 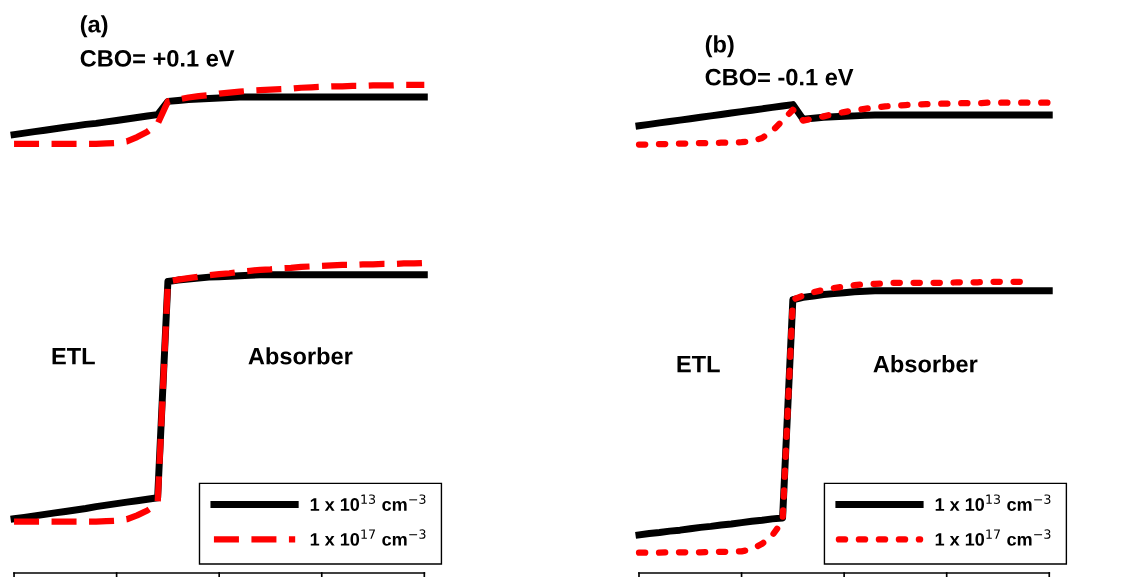 I want to click on chart-title: (b), so click(x=719, y=46).